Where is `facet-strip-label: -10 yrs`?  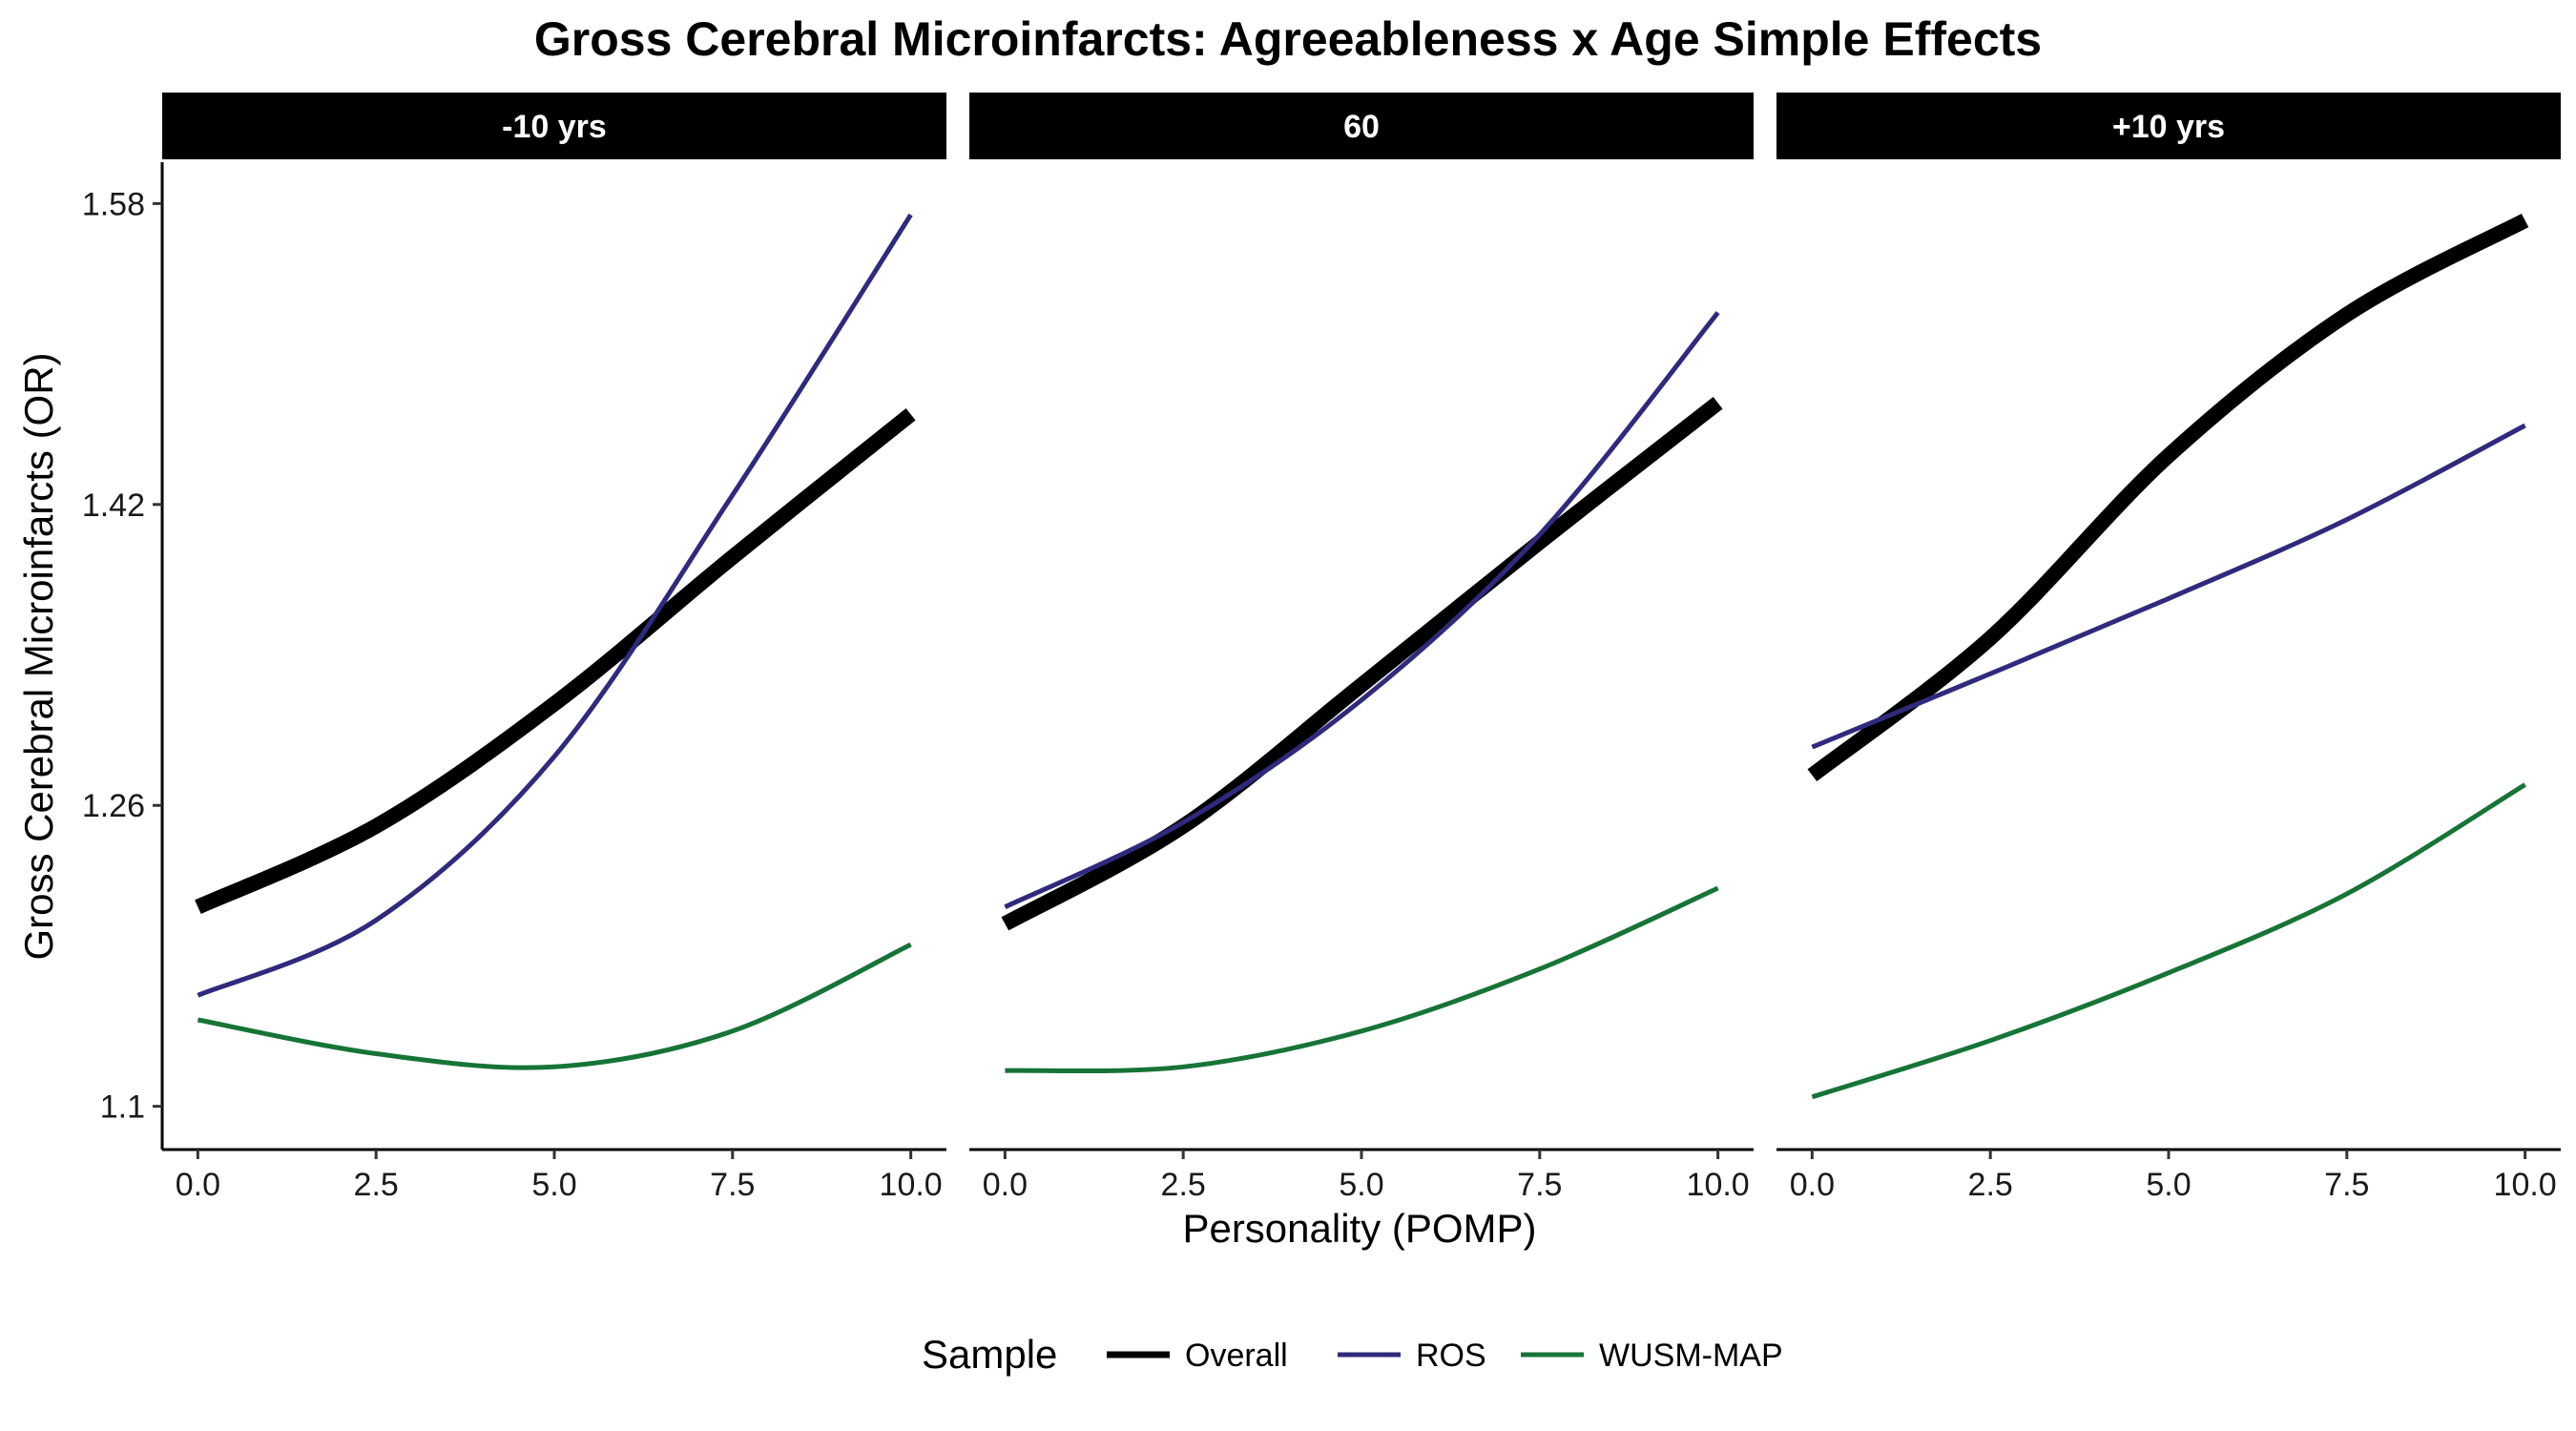 facet-strip-label: -10 yrs is located at coordinates (554, 127).